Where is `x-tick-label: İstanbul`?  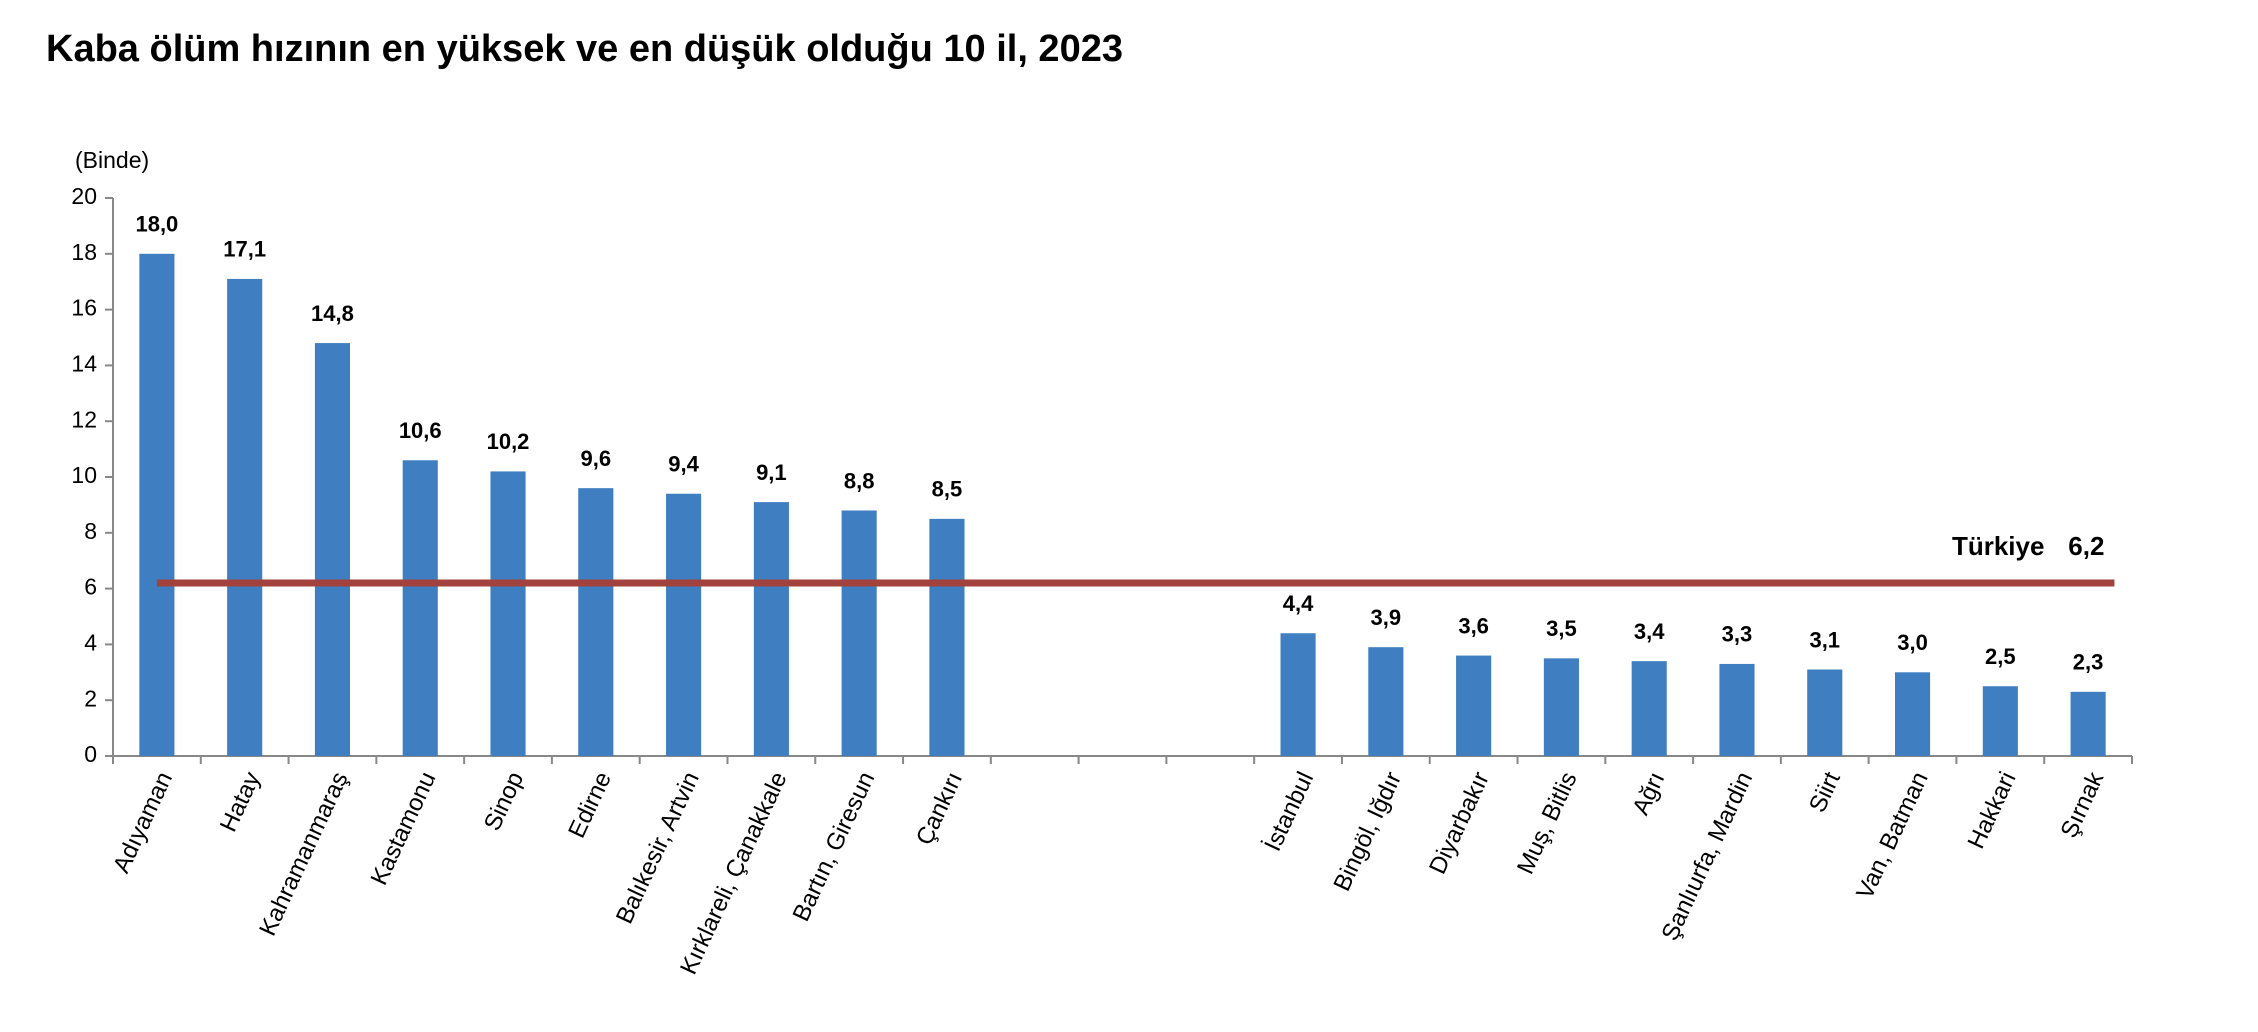
x-tick-label: İstanbul is located at coordinates (1289, 812).